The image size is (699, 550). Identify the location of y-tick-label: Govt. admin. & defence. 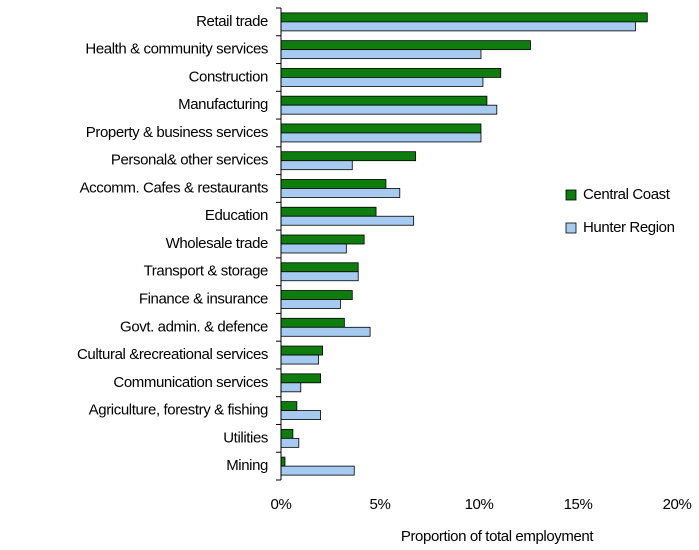
(194, 326).